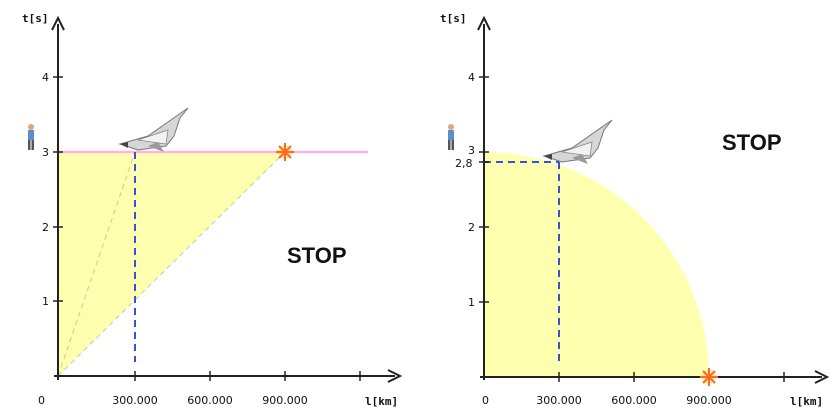 This screenshot has height=411, width=837. What do you see at coordinates (596, 264) in the screenshot?
I see `right-shaded-region` at bounding box center [596, 264].